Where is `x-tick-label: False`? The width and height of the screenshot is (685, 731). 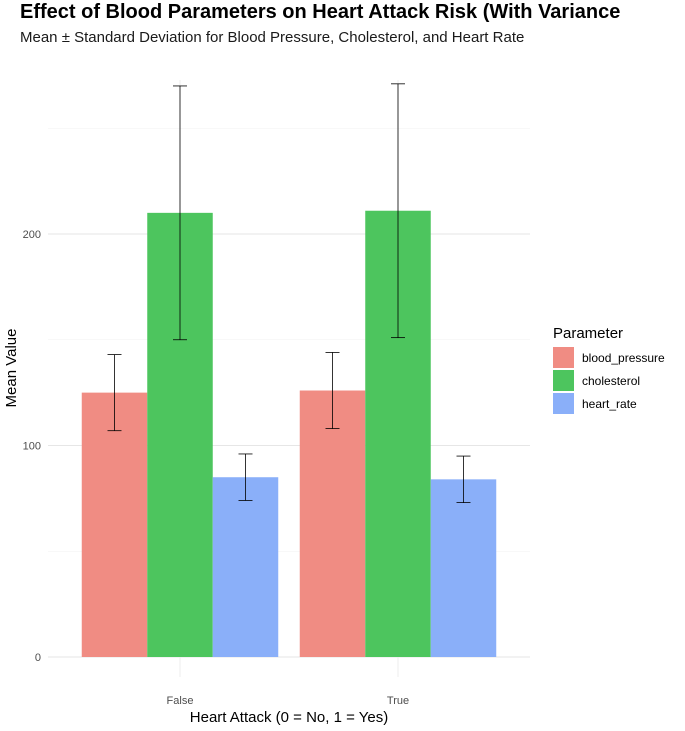 x-tick-label: False is located at coordinates (180, 701).